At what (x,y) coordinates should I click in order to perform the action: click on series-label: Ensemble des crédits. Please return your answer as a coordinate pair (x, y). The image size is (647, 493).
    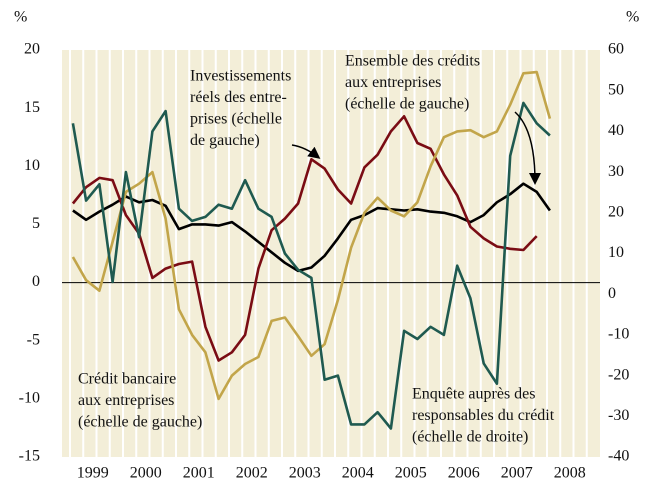
    Looking at the image, I should click on (412, 61).